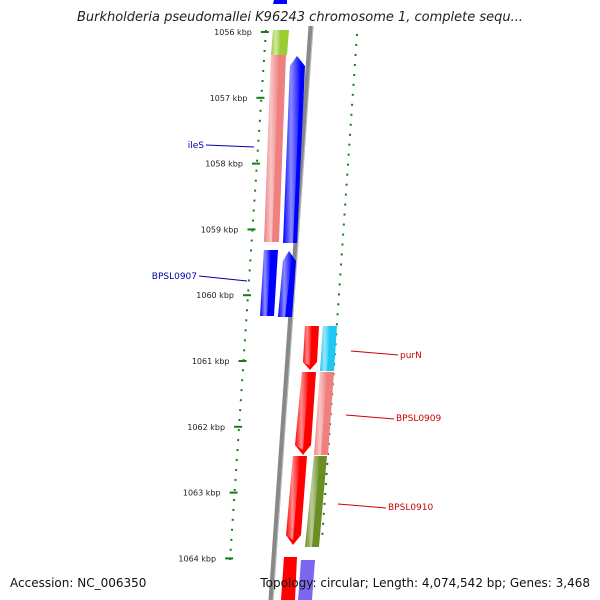 The height and width of the screenshot is (600, 600). What do you see at coordinates (280, 42) in the screenshot?
I see `gene-feature-lime` at bounding box center [280, 42].